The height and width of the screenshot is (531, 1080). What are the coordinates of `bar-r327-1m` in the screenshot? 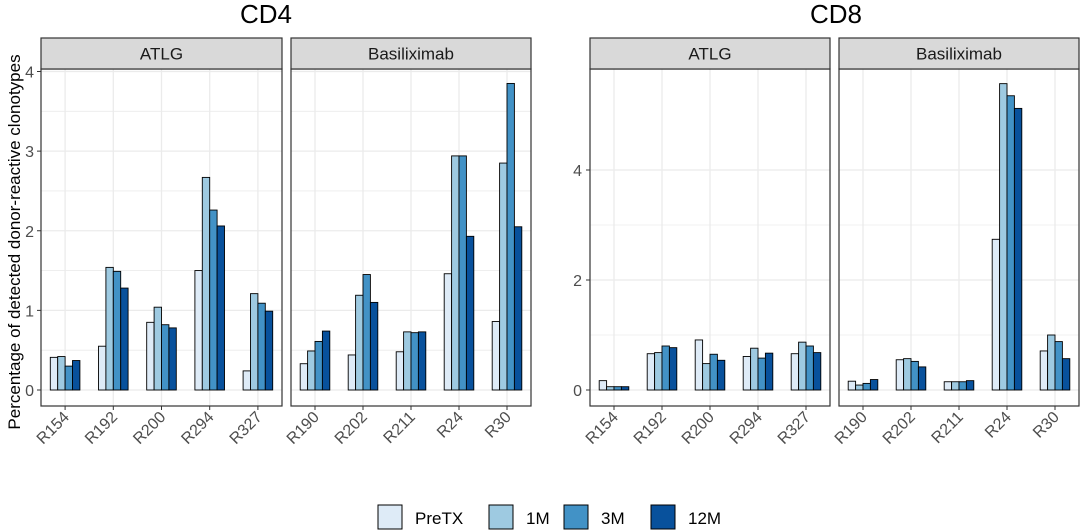 It's located at (802, 366).